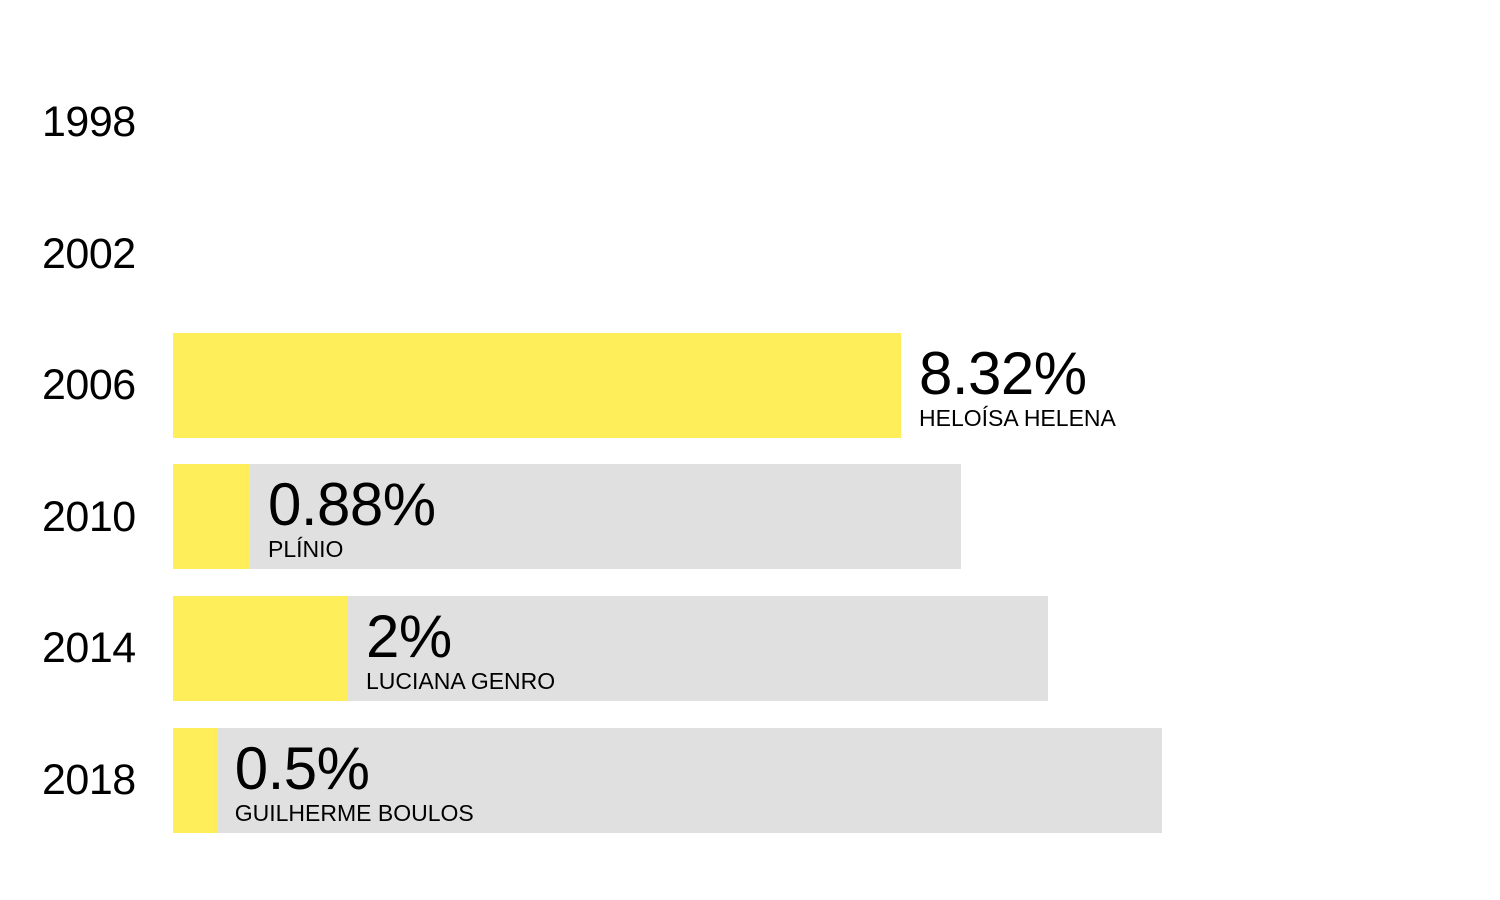  I want to click on year-label: 2010, so click(89, 516).